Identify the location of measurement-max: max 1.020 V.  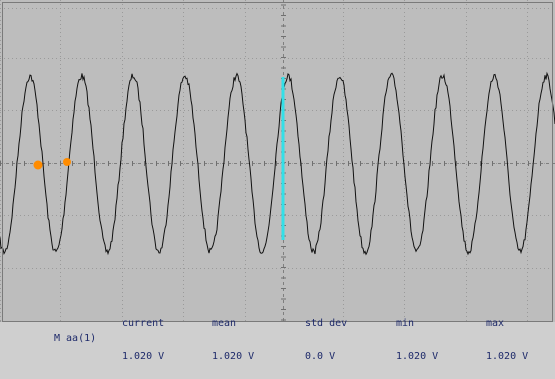
(507, 330).